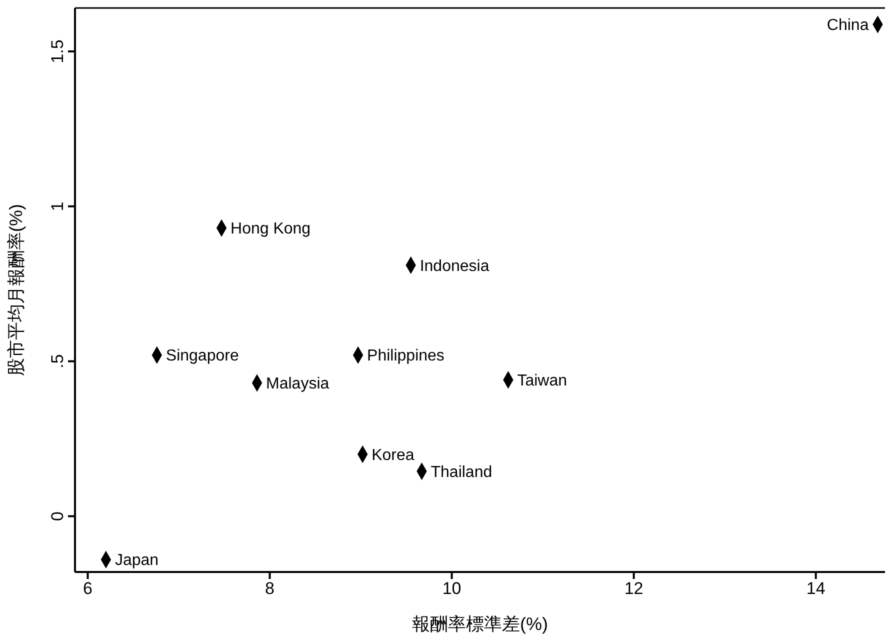 The height and width of the screenshot is (640, 890). What do you see at coordinates (847, 25) in the screenshot?
I see `annotation: China` at bounding box center [847, 25].